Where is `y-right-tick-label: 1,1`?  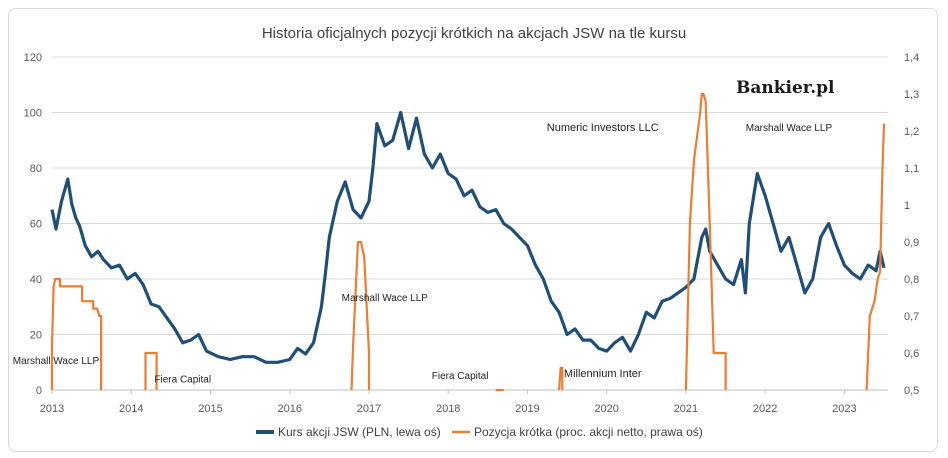 y-right-tick-label: 1,1 is located at coordinates (911, 169).